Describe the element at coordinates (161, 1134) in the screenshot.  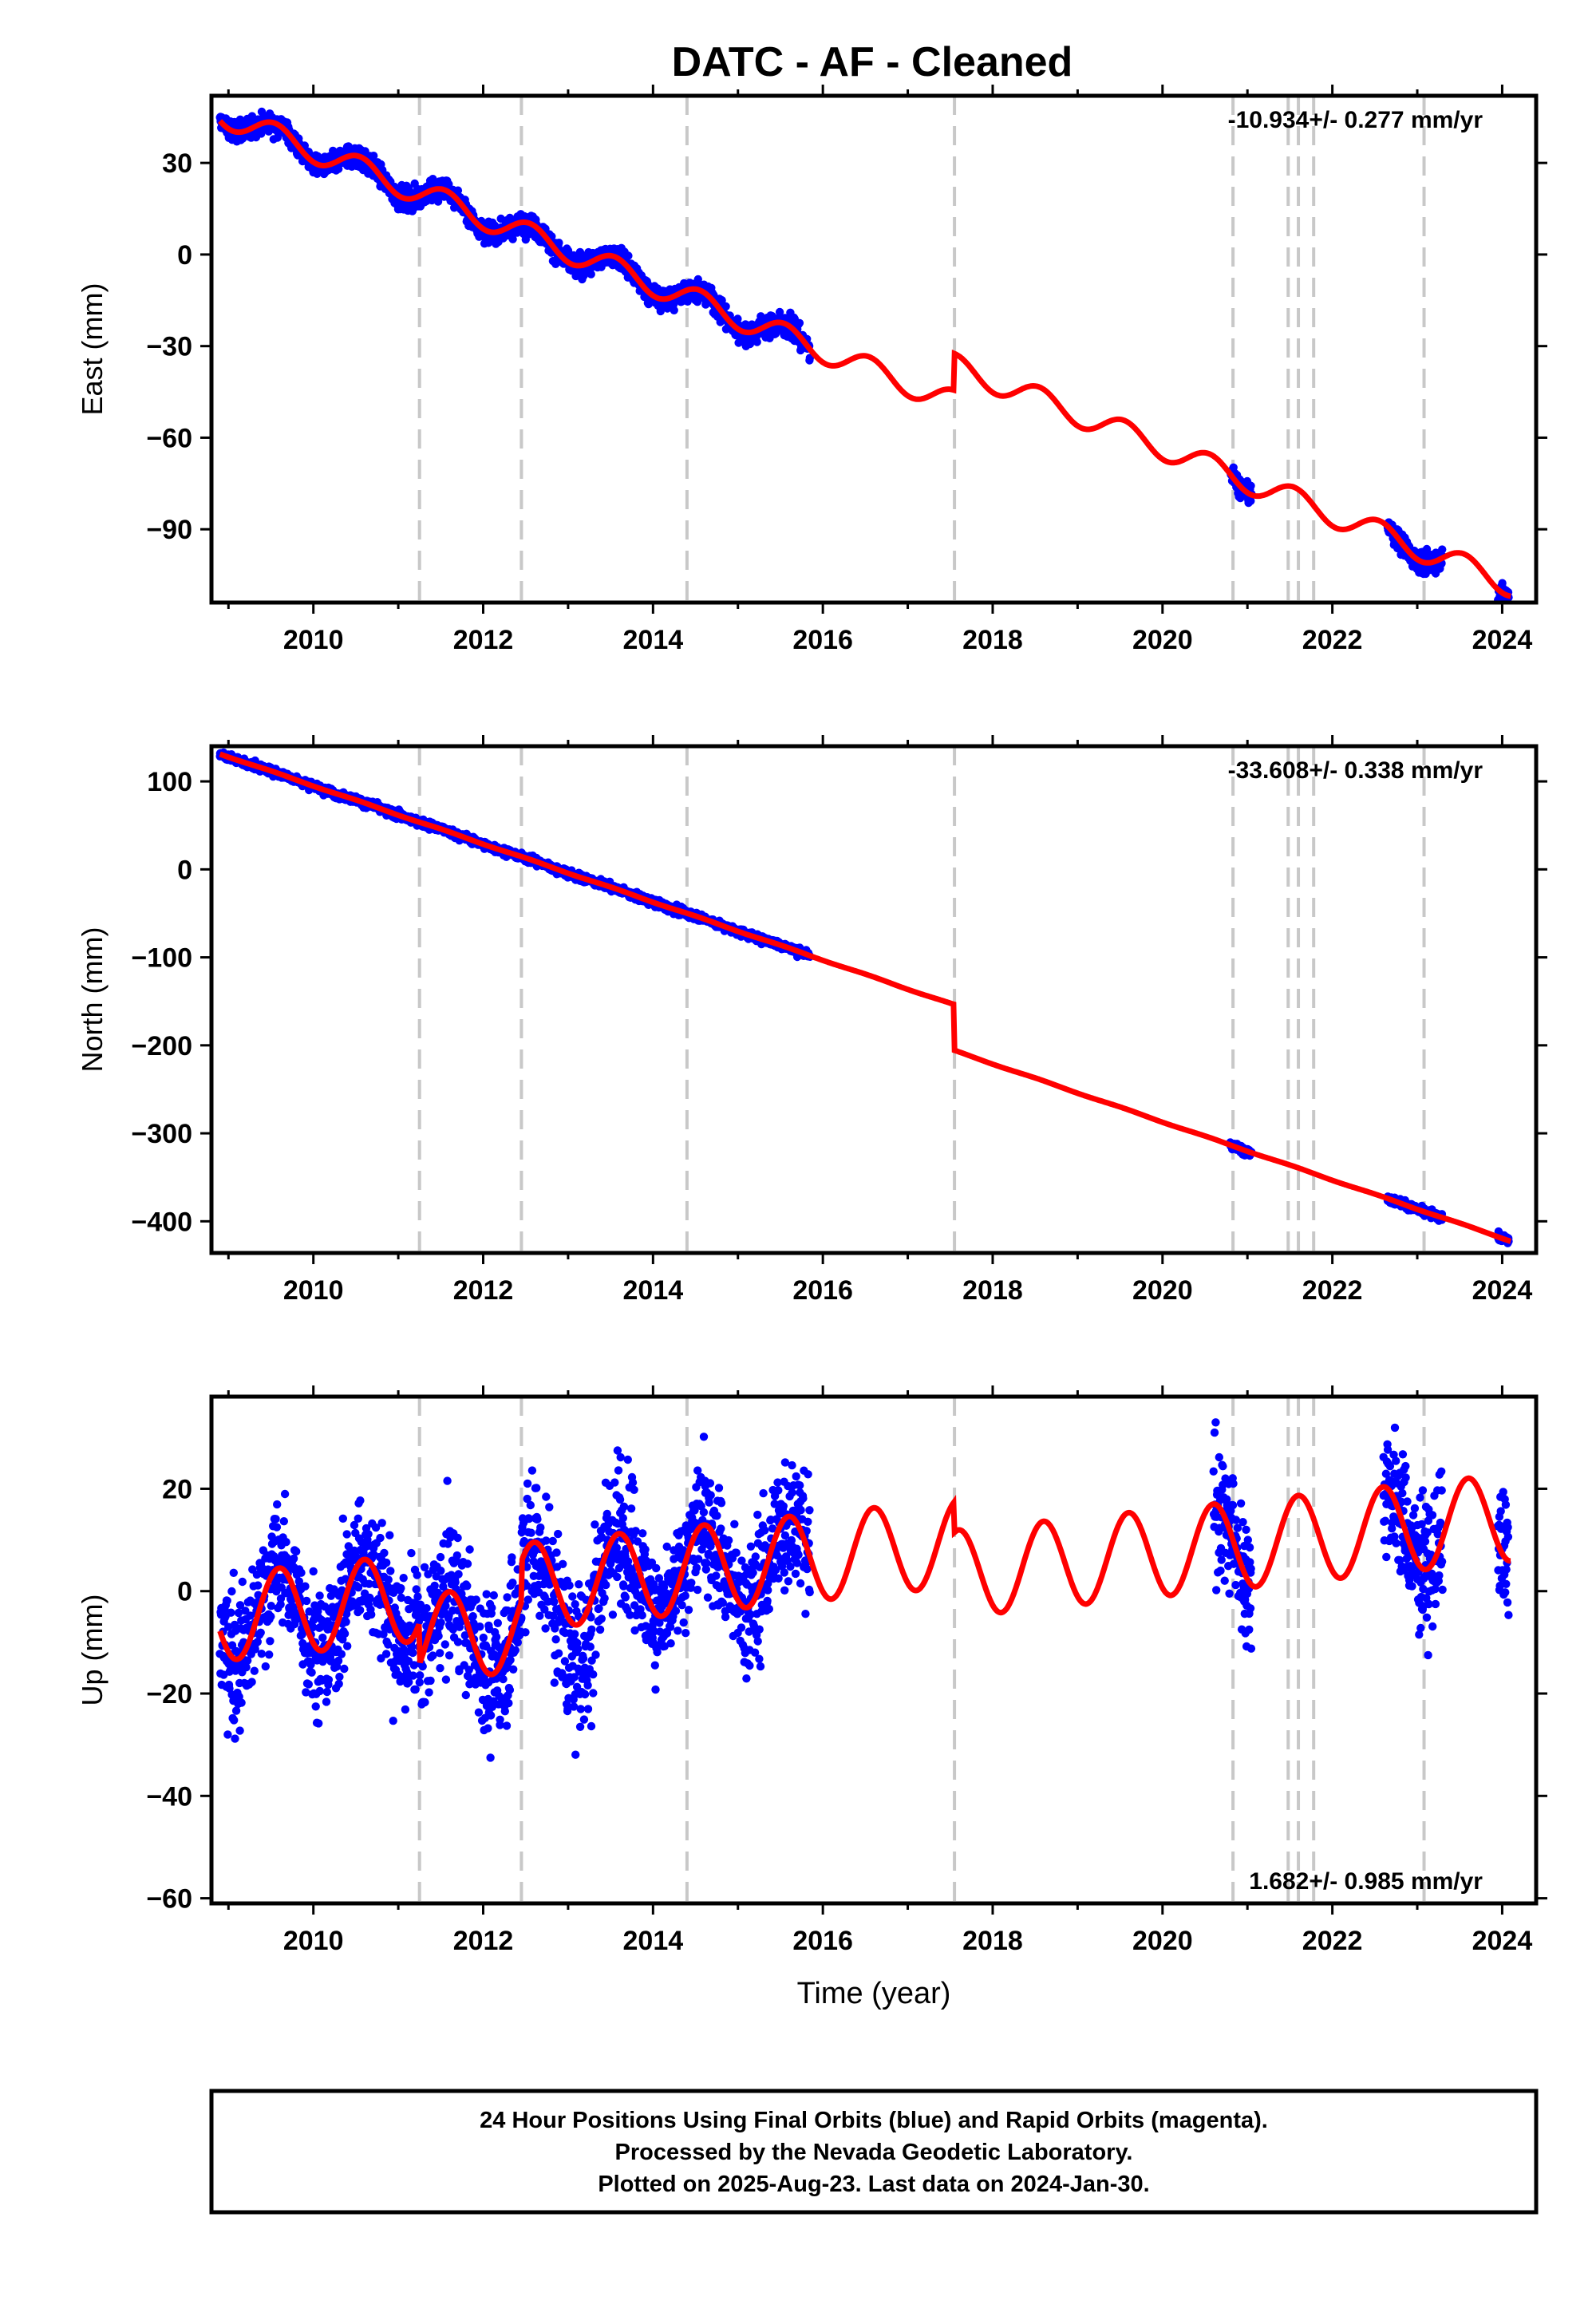
I see `y-tick-label: −300` at that location.